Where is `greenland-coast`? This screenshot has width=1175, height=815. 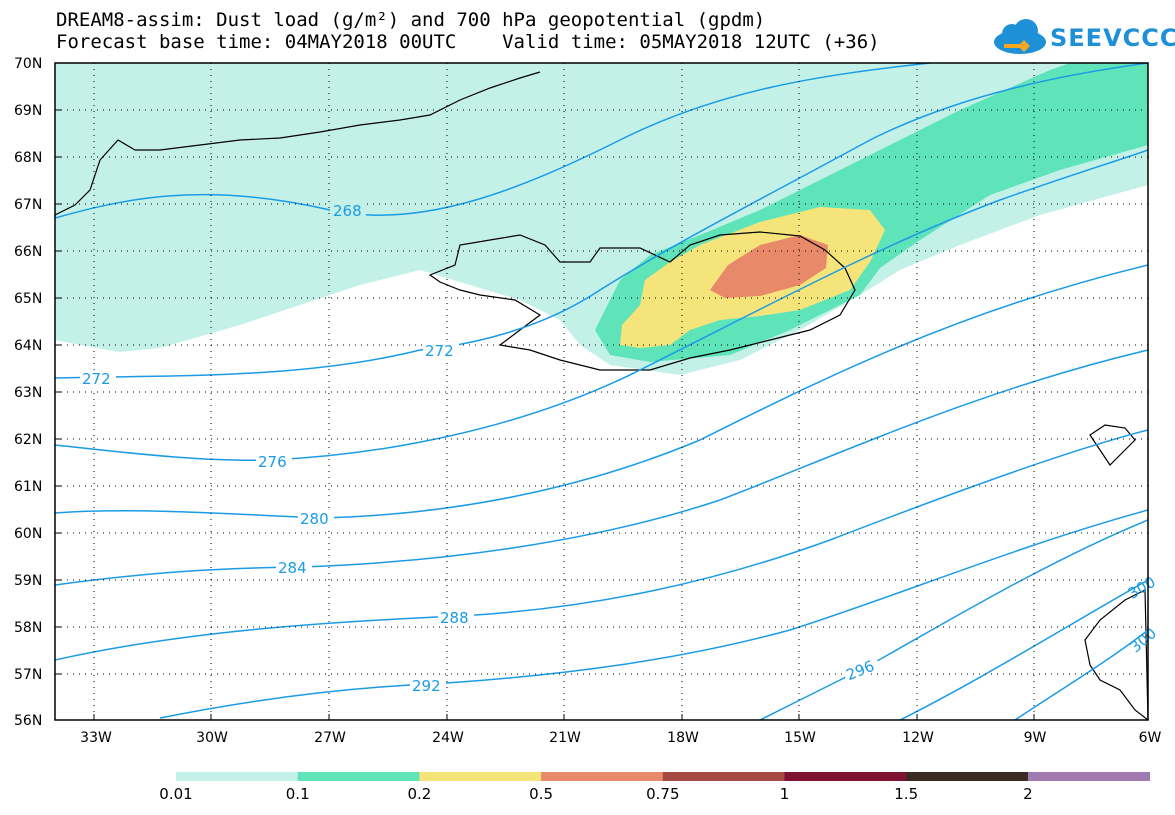 greenland-coast is located at coordinates (298, 143).